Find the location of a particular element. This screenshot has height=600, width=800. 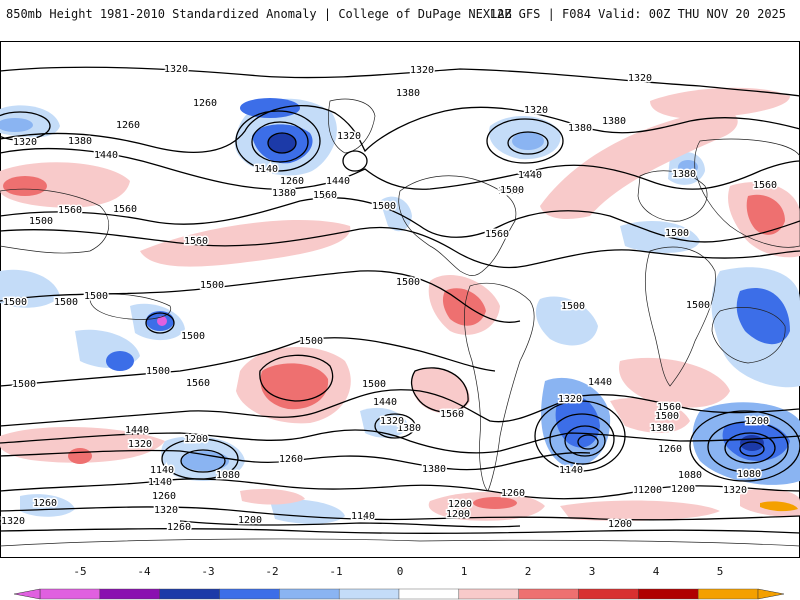

colorbar-svg is located at coordinates (399, 594).